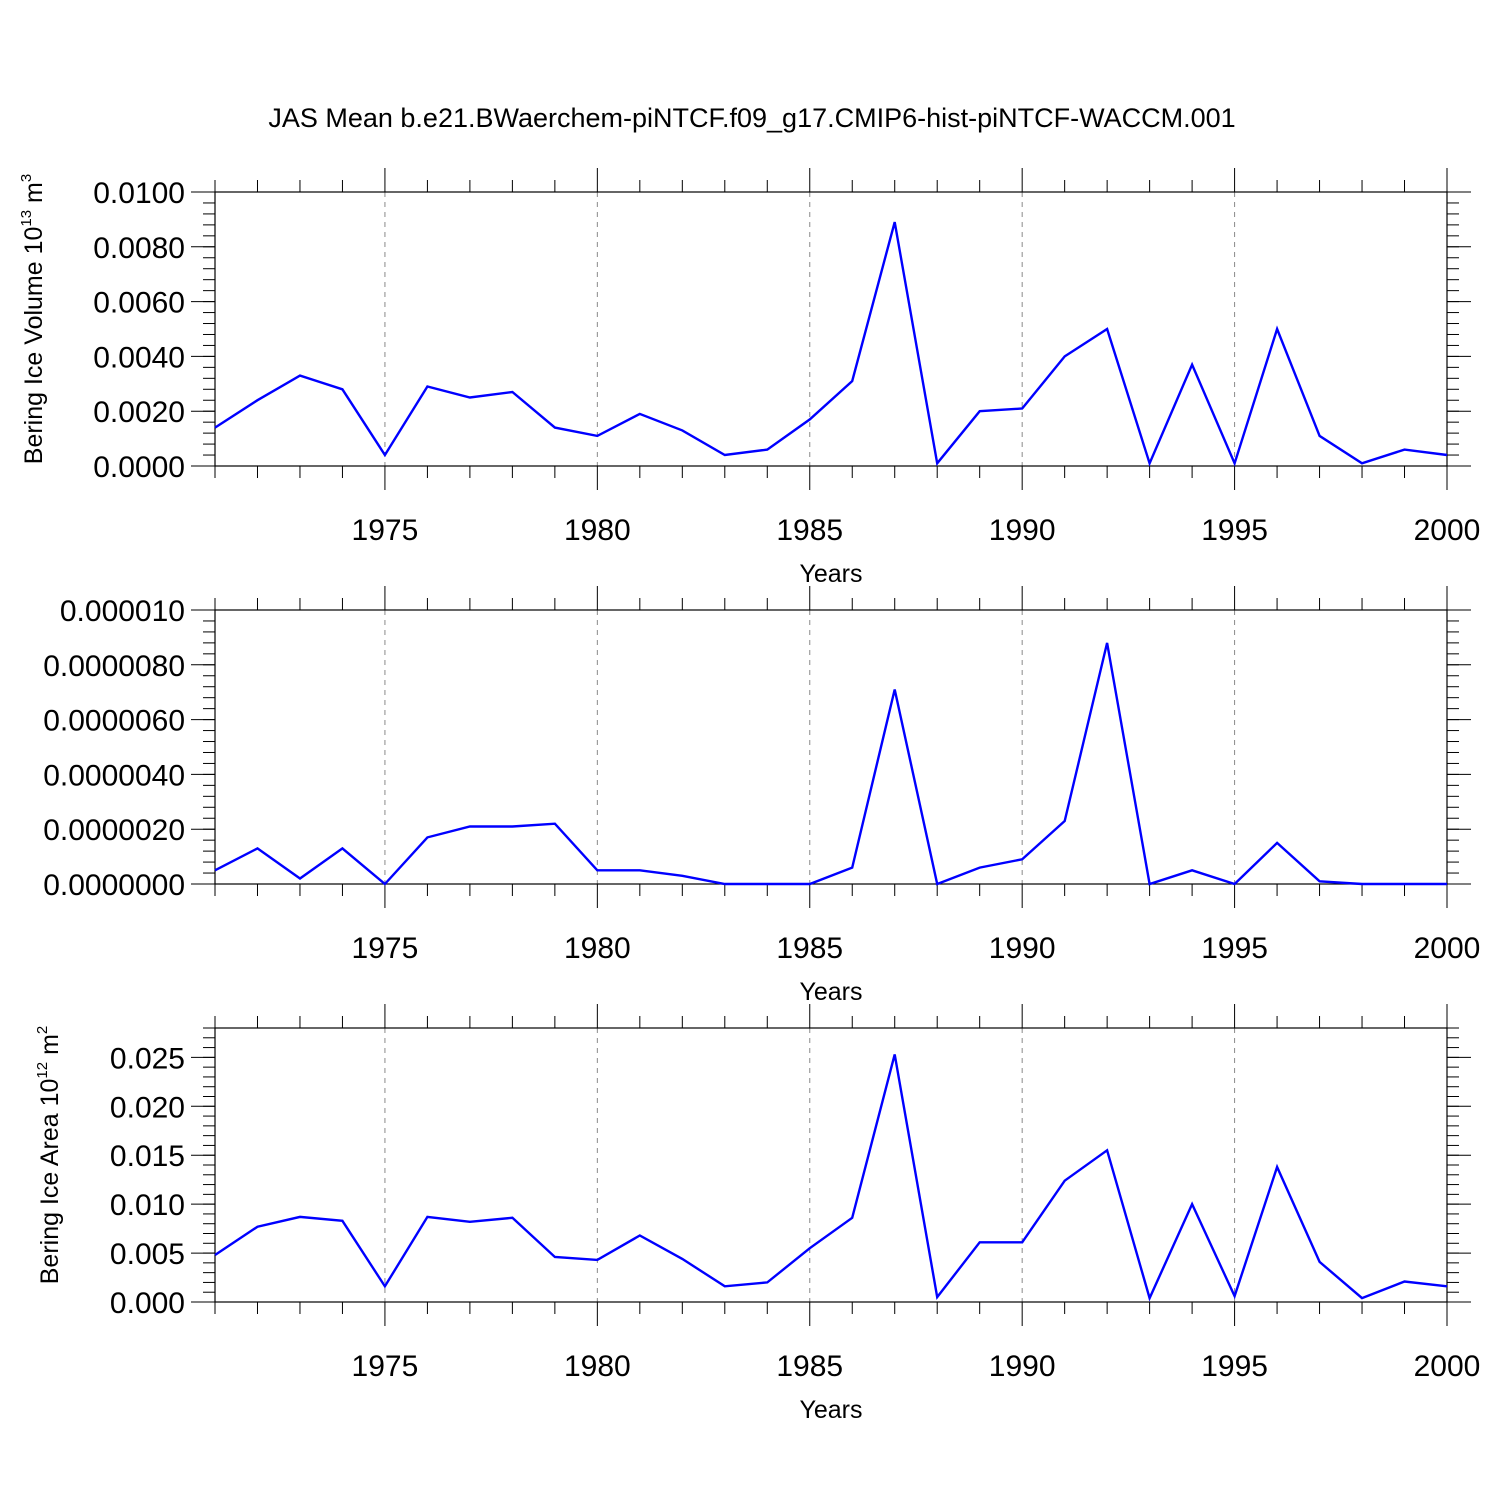  Describe the element at coordinates (50, 1182) in the screenshot. I see `y-axis-label-text: Bering Ice Area 10` at that location.